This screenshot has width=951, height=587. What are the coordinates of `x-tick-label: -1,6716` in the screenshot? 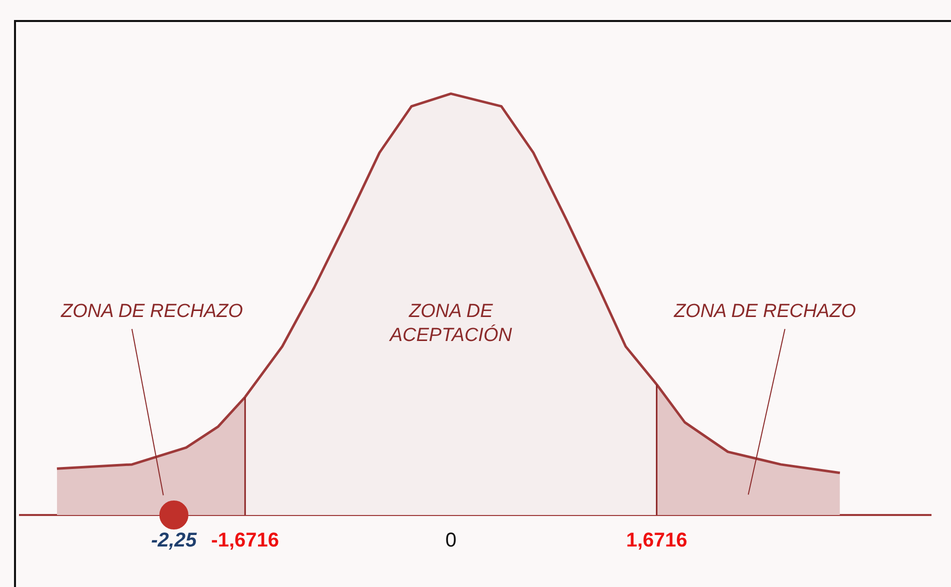 It's located at (245, 541).